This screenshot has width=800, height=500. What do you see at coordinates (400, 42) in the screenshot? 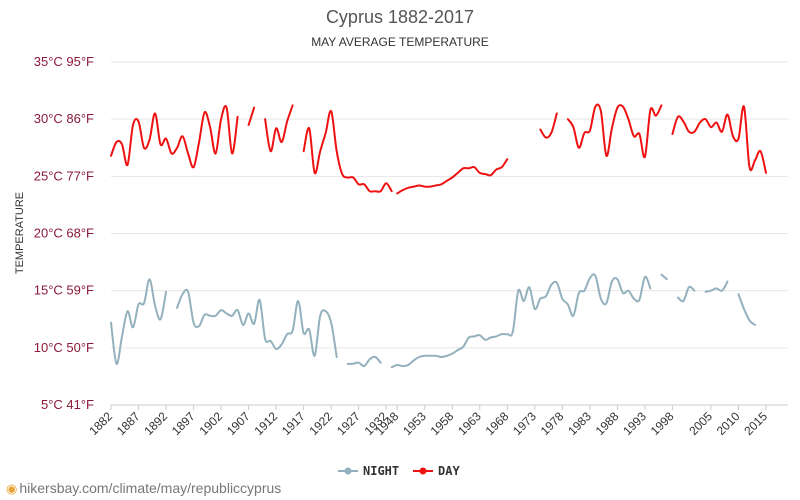
I see `chart-subtitle: MAY AVERAGE TEMPERATURE` at bounding box center [400, 42].